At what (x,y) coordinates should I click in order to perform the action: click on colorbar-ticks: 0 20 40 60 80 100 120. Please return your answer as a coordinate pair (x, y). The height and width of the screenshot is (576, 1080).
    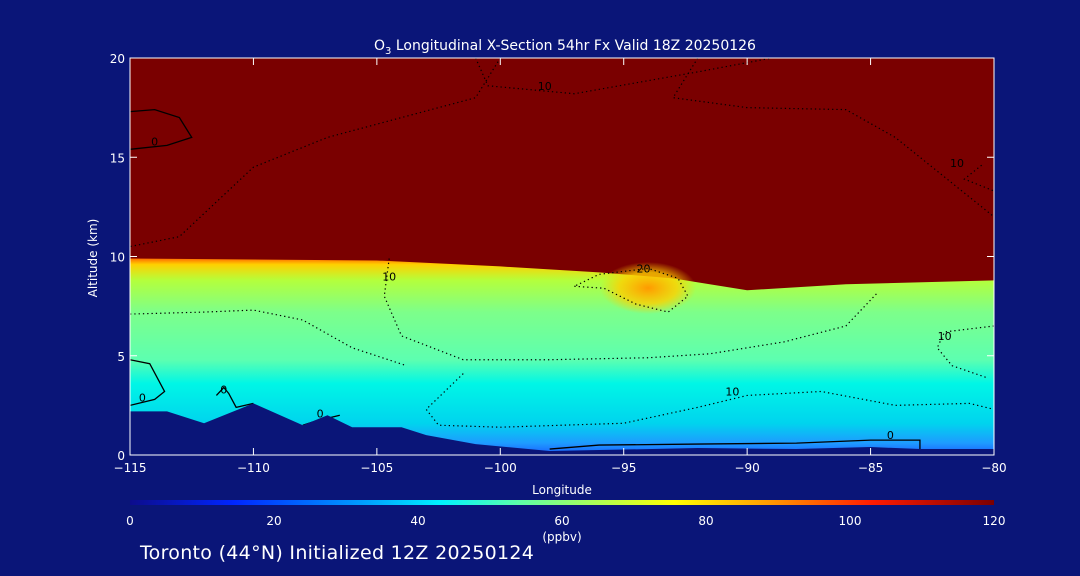
    Looking at the image, I should click on (565, 521).